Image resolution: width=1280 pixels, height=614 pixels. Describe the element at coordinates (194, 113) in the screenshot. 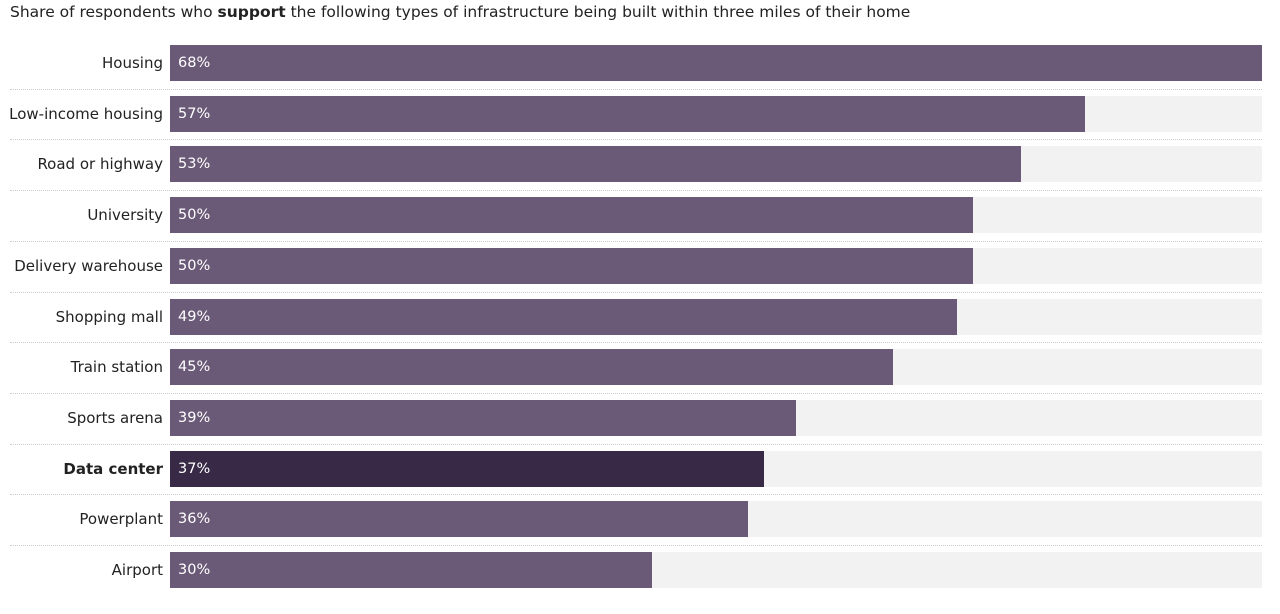

I see `value-label: 57%` at that location.